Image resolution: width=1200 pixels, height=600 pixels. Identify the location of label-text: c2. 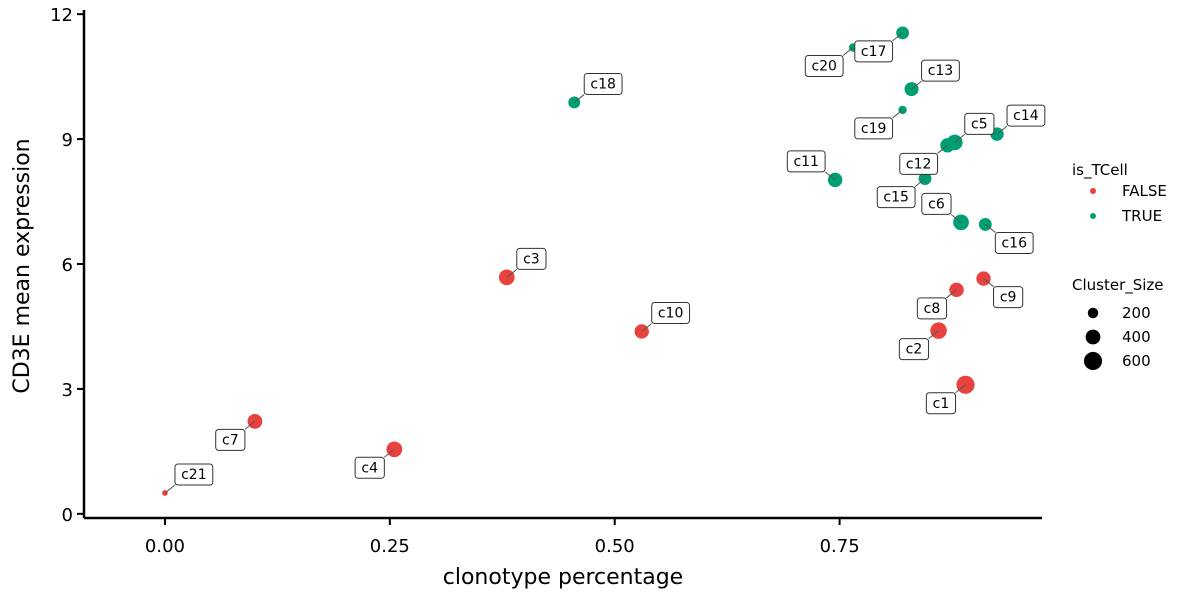
(914, 350).